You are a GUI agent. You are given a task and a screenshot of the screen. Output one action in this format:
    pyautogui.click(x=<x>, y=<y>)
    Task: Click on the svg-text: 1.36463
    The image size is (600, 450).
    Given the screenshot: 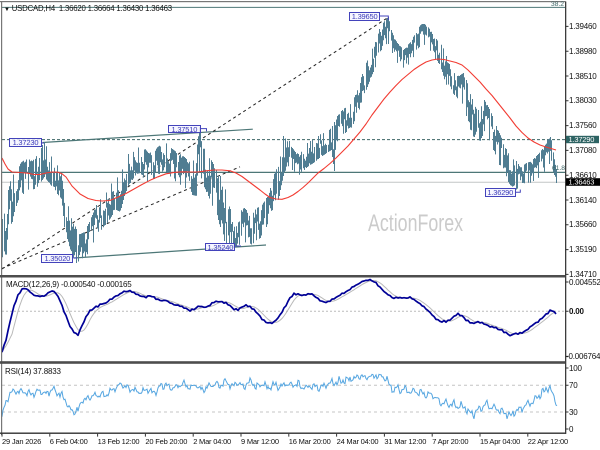 What is the action you would take?
    pyautogui.click(x=582, y=182)
    